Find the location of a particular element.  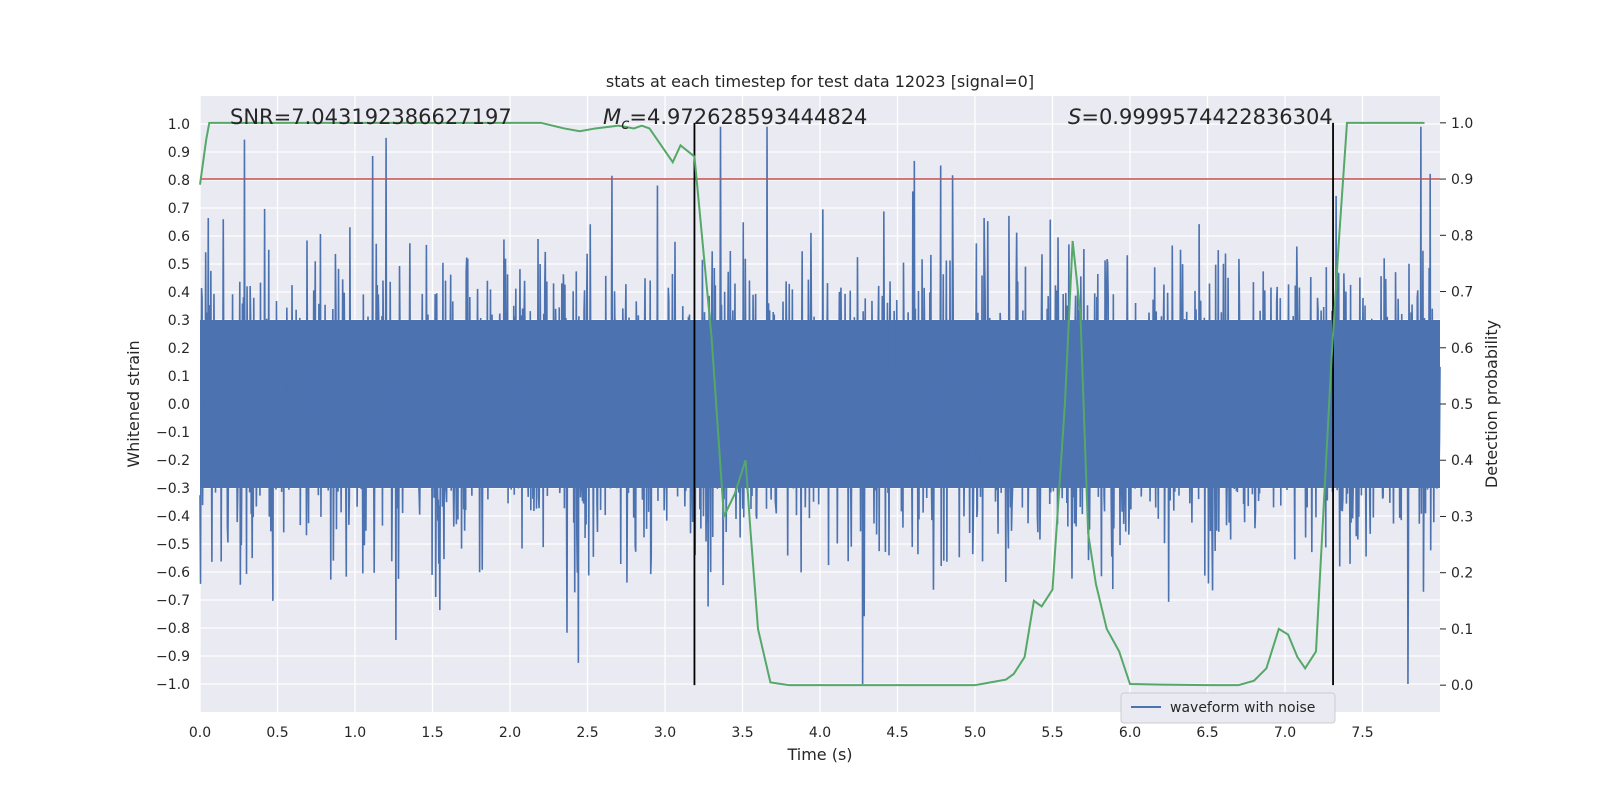

s-value: =0.9999574422836304 is located at coordinates (1206, 117).